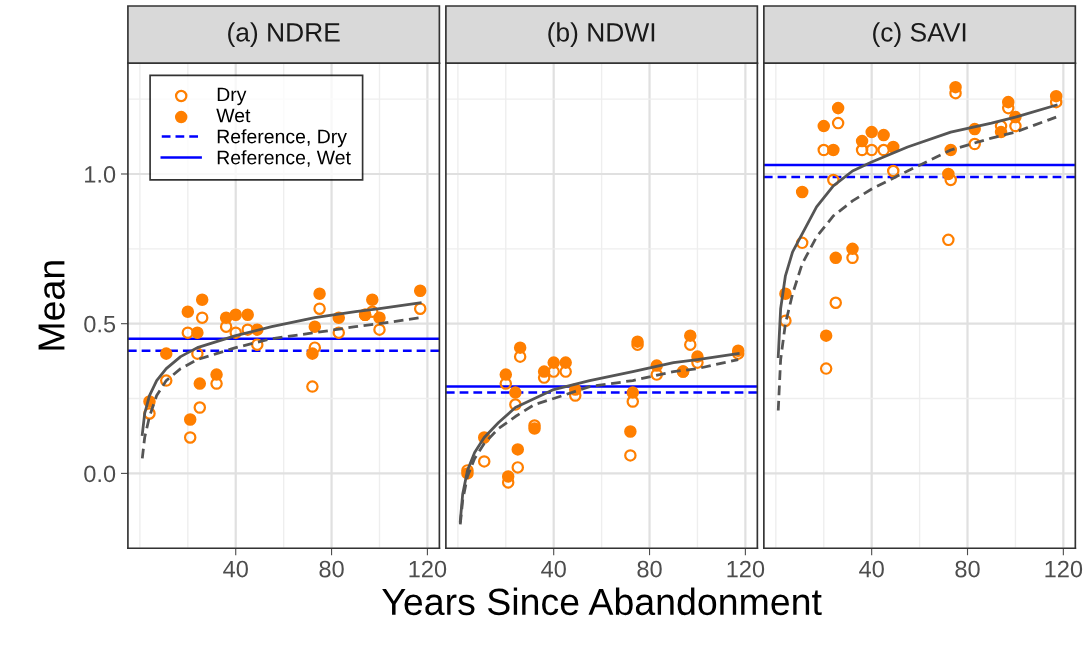  I want to click on chart-title: (a) NDRE, so click(284, 34).